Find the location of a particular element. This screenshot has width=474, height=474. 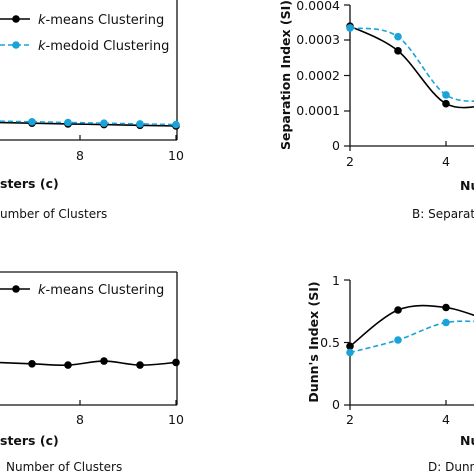

panel-a-legend-kmeans-marker is located at coordinates (16, 19).